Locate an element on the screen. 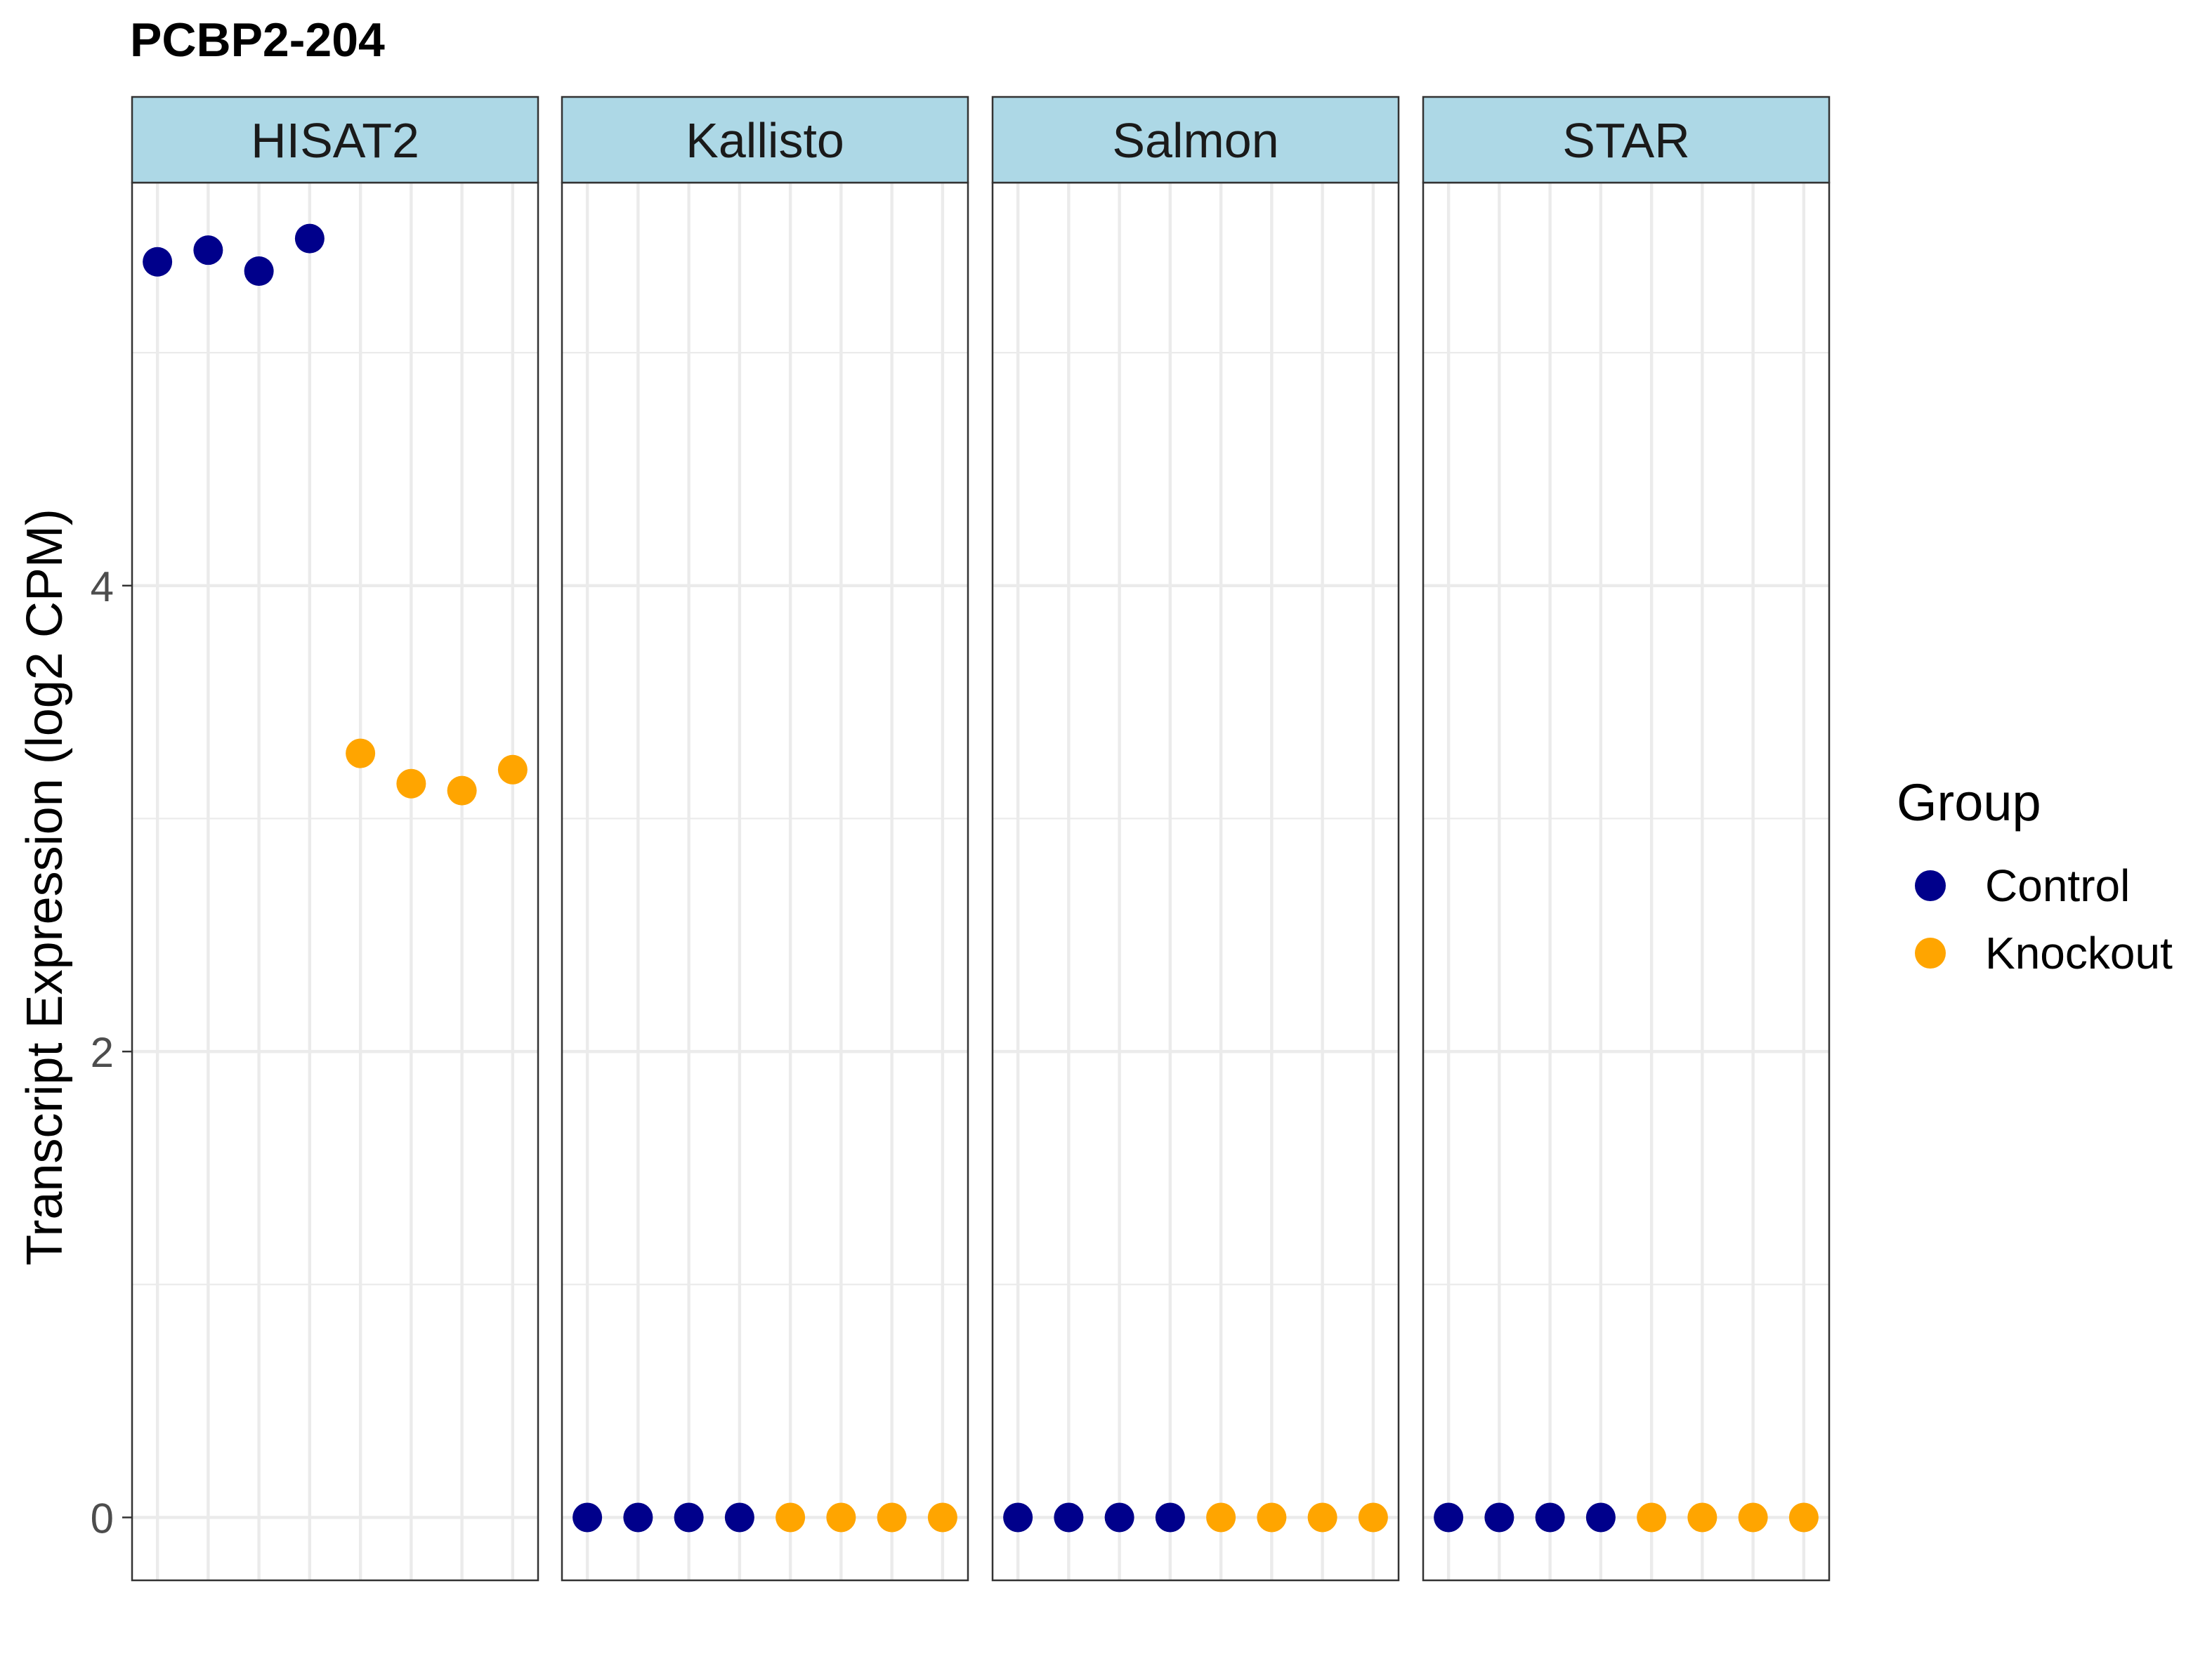 This screenshot has width=2212, height=1659. legend-item-control: Control is located at coordinates (2035, 885).